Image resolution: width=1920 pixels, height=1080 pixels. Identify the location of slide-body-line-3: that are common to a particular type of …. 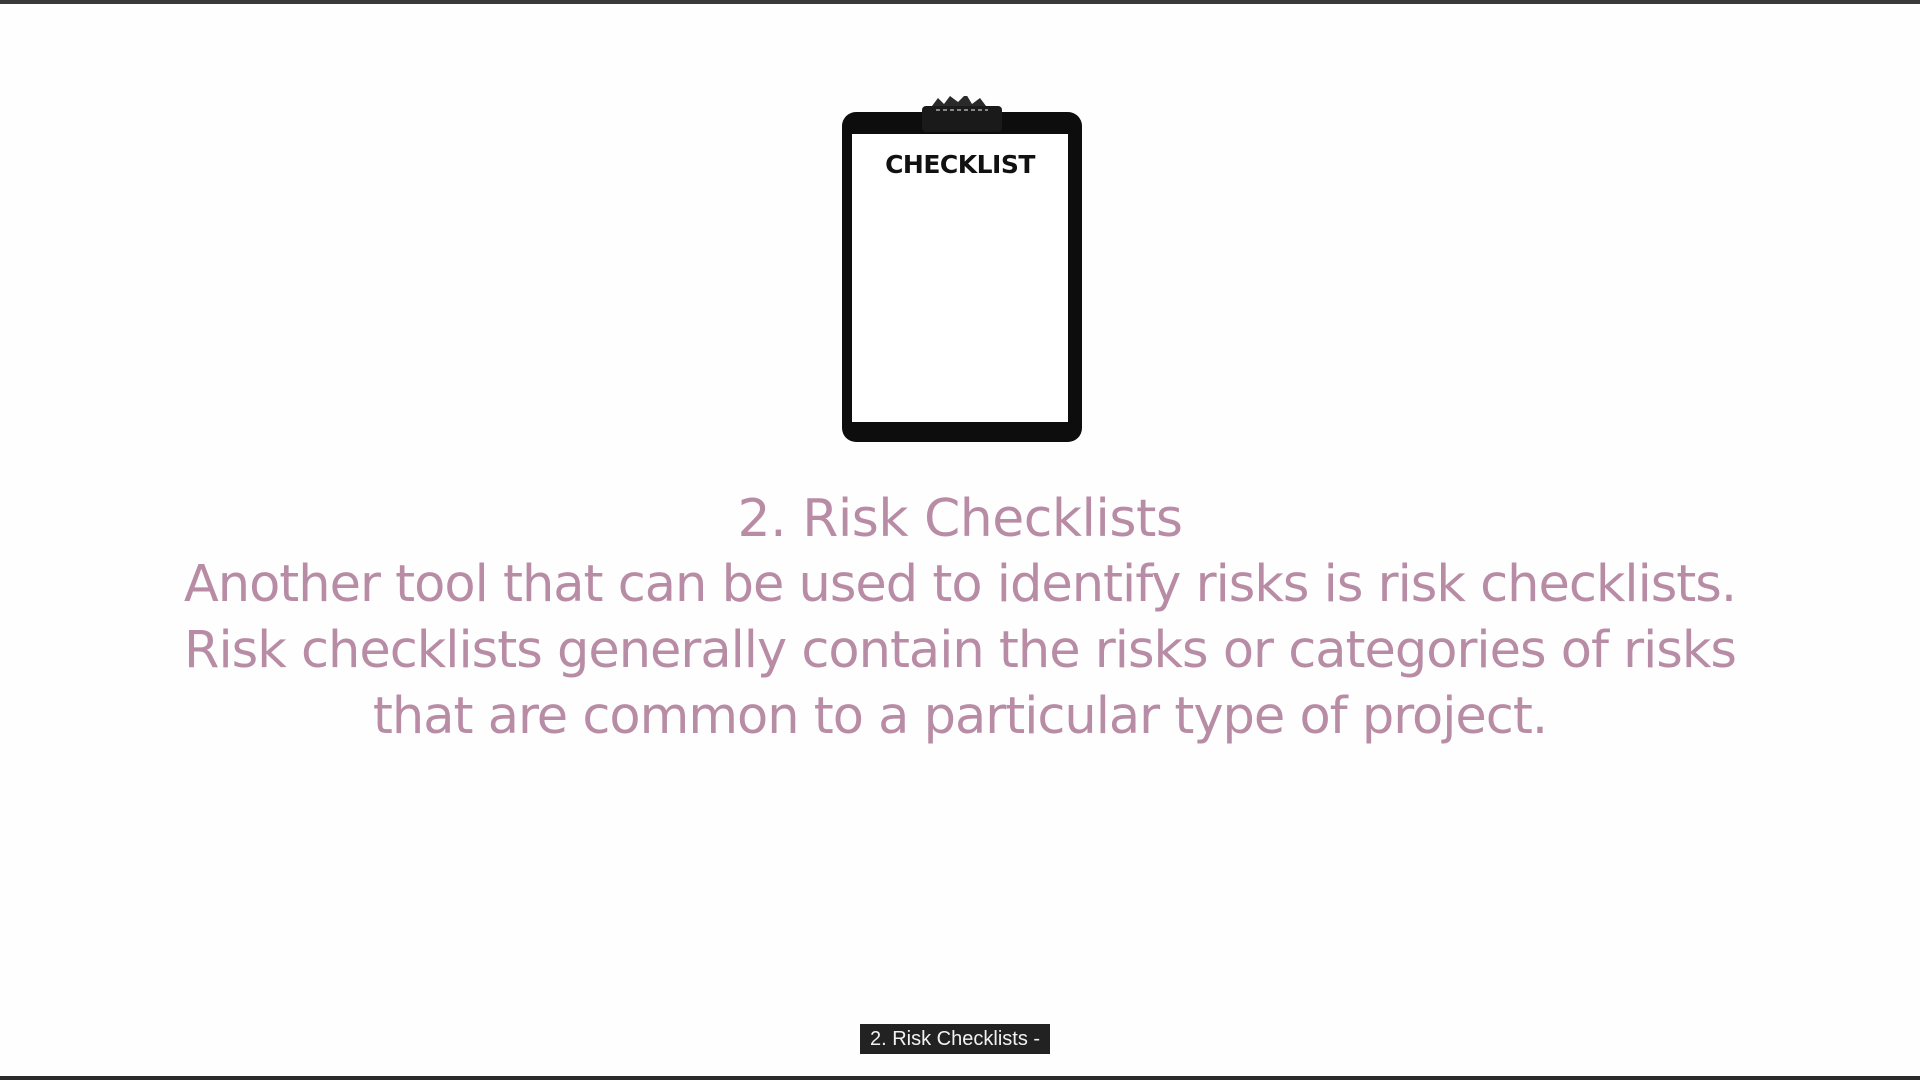
(960, 716).